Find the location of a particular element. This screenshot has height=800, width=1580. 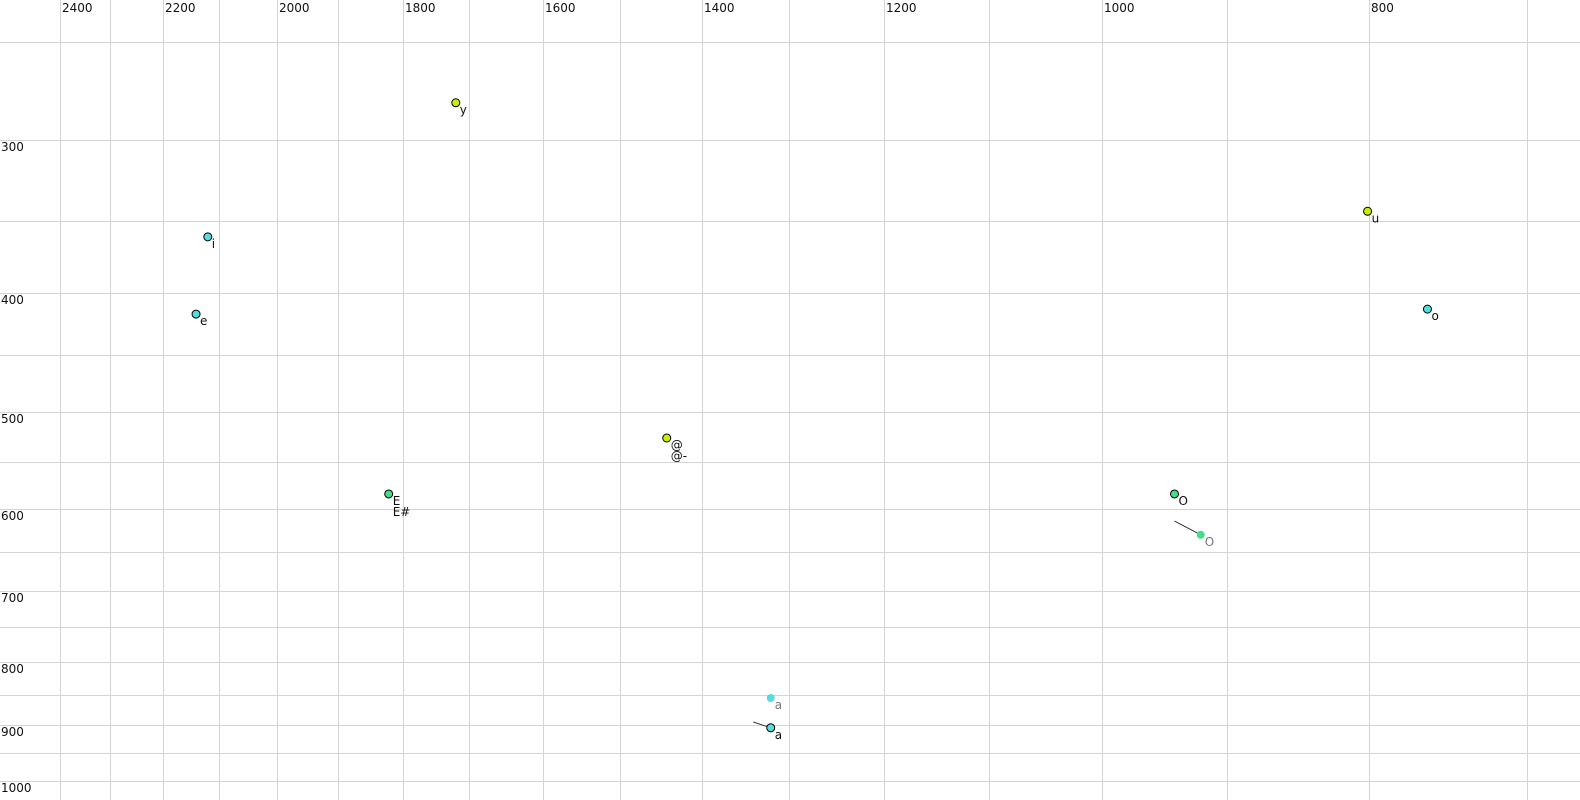

y-tick-label: 600 is located at coordinates (12, 516).